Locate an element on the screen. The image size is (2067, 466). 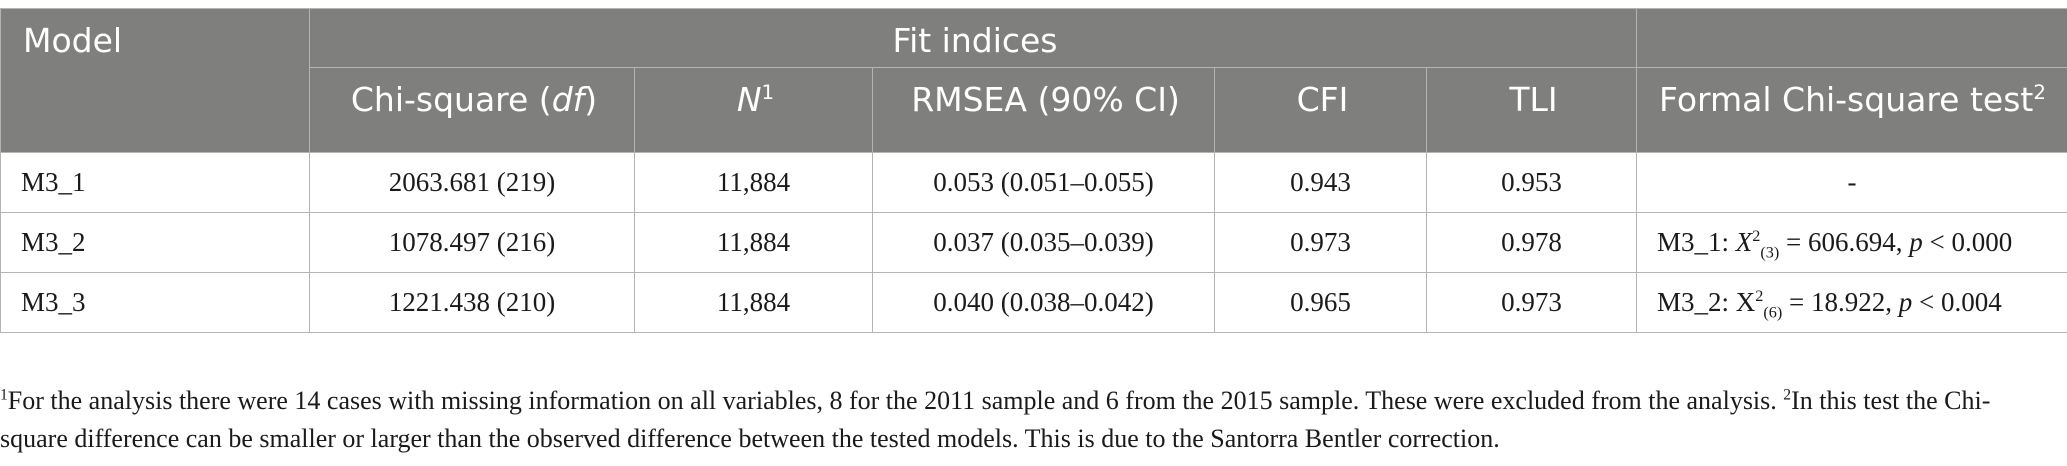
model-cell: M3_3 is located at coordinates (155, 302).